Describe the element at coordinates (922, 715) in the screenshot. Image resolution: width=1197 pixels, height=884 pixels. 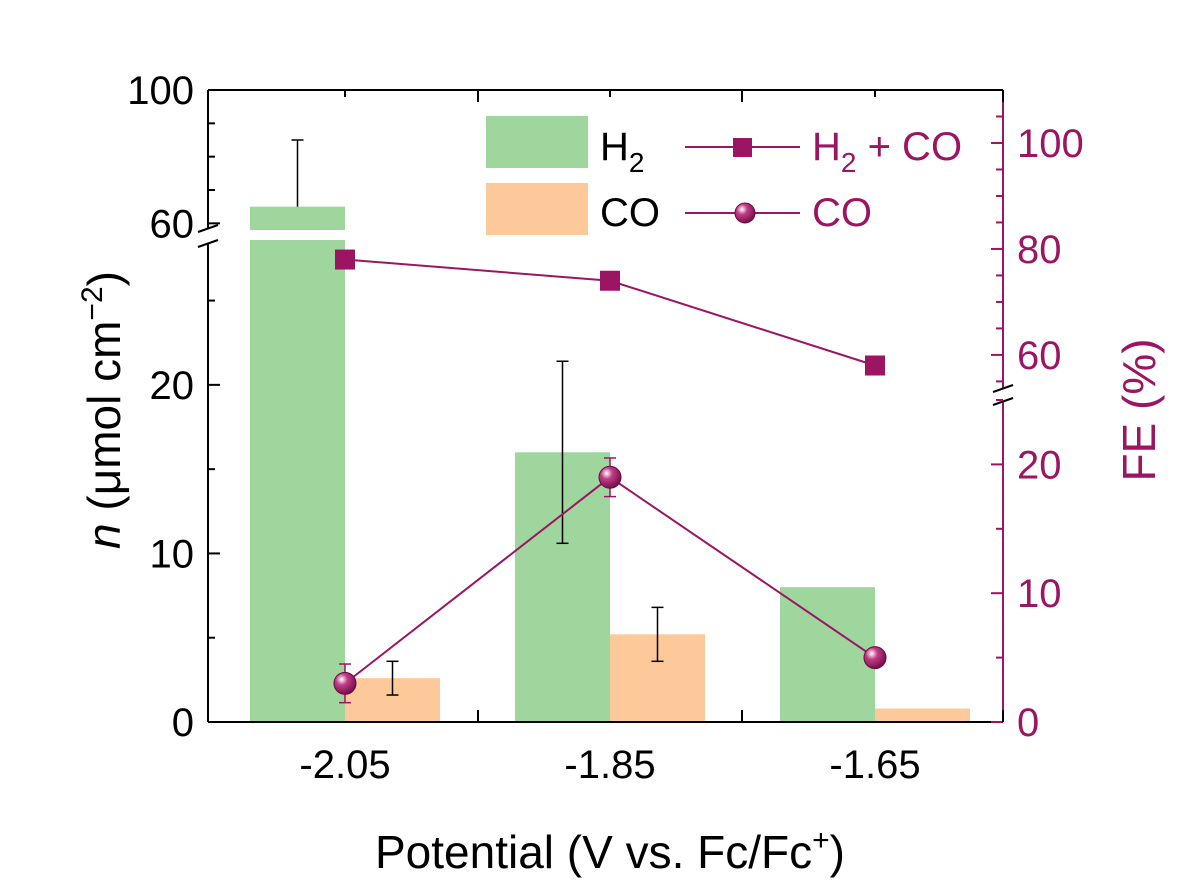
I see `bar-co--1.65` at that location.